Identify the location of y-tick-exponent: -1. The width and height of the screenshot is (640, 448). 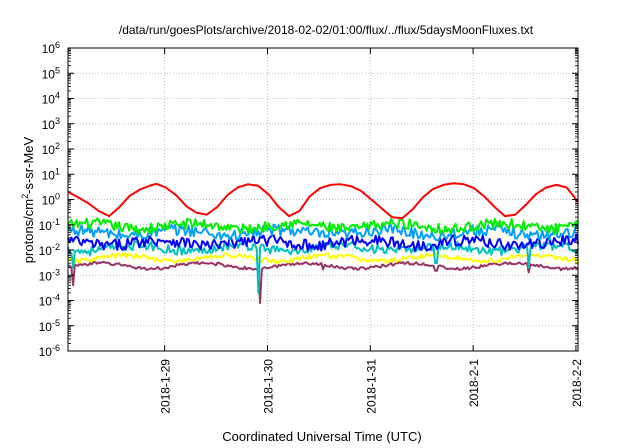
(56, 222).